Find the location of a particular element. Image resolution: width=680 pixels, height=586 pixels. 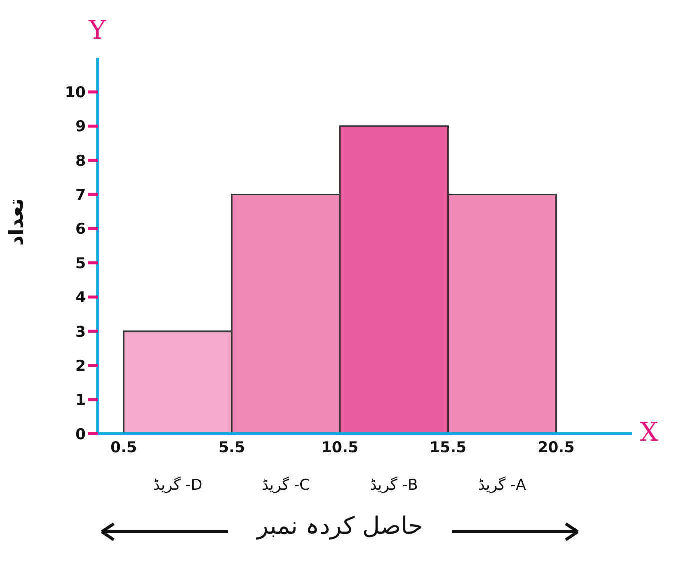

text: گریڈ -B is located at coordinates (394, 485).